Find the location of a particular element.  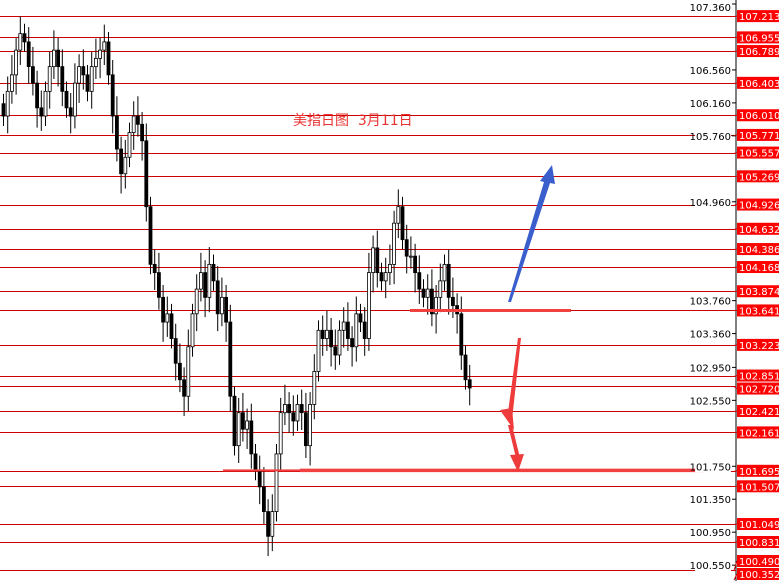

level-label: 104.632 is located at coordinates (759, 230).